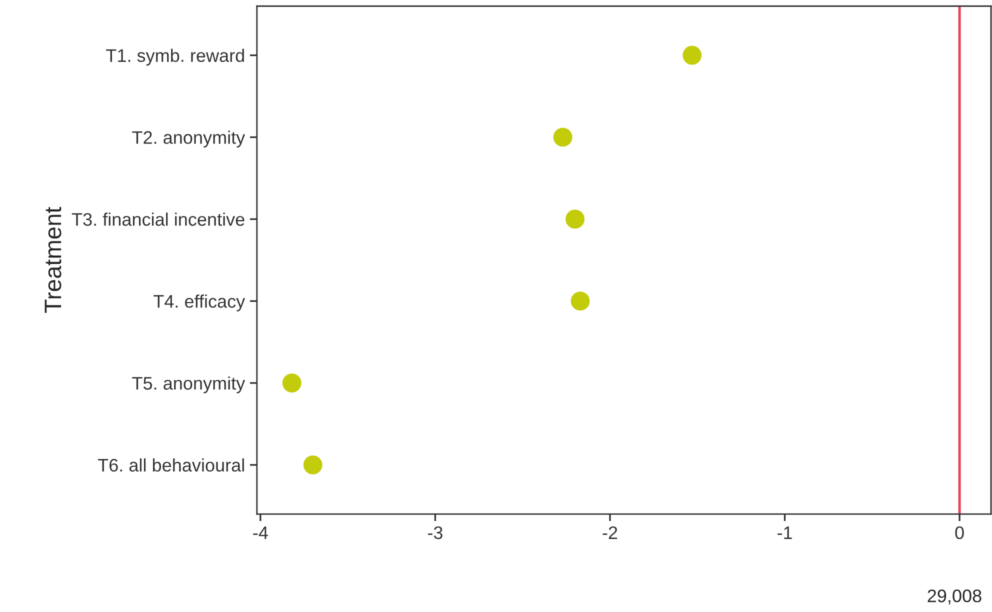 The image size is (992, 612). What do you see at coordinates (171, 465) in the screenshot?
I see `y-tick-label: T6. all behavioural` at bounding box center [171, 465].